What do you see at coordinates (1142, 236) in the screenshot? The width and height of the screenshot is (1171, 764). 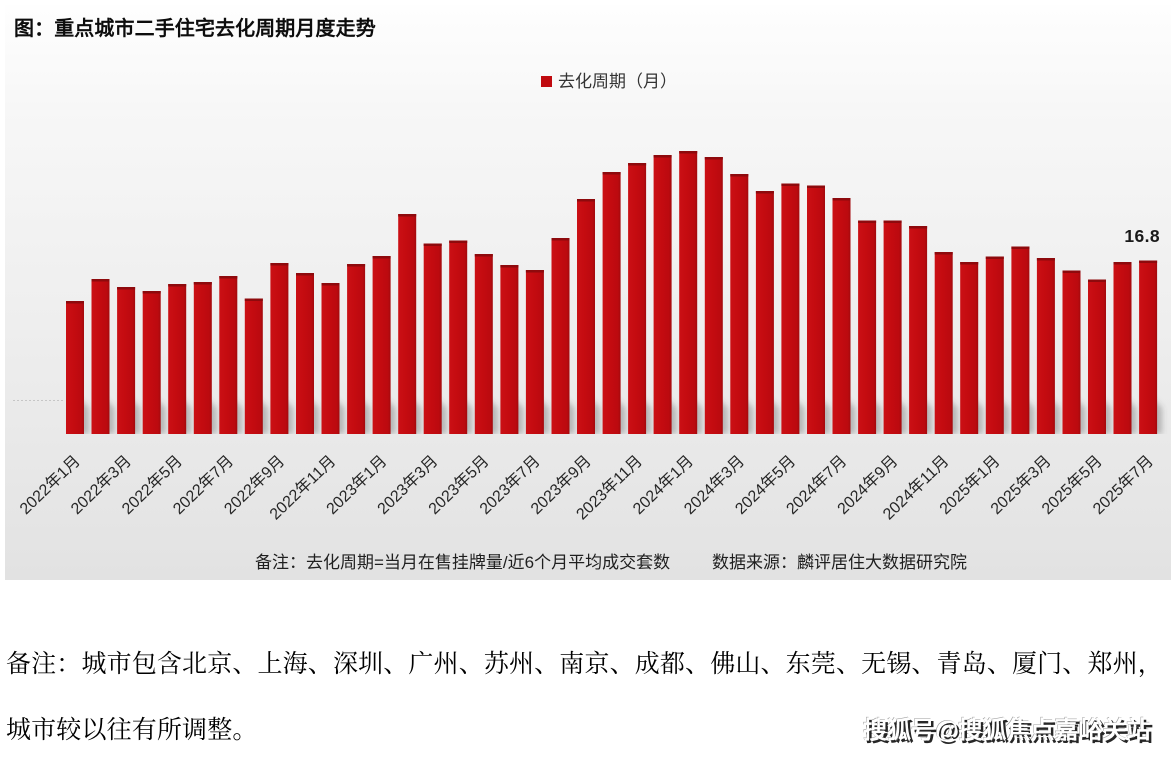 I see `svg-text: 16.8` at bounding box center [1142, 236].